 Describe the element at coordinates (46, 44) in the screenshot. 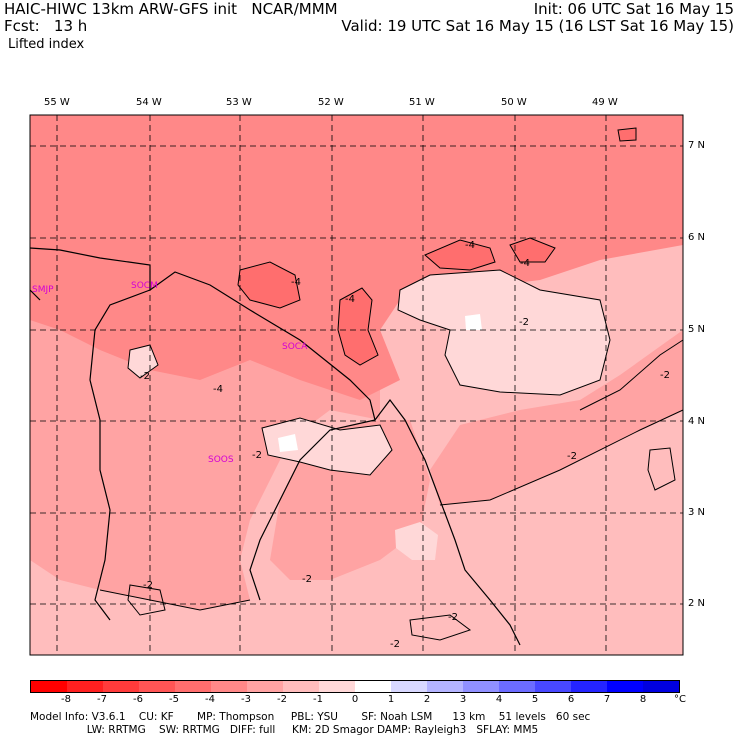

I see `field-name: Lifted index` at that location.